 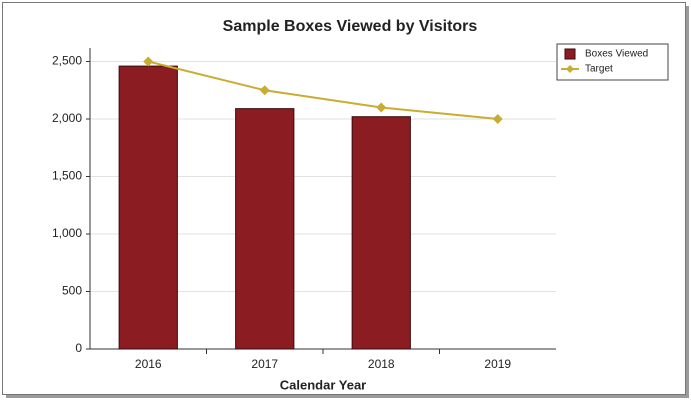 I want to click on legend-swatch, so click(x=570, y=54).